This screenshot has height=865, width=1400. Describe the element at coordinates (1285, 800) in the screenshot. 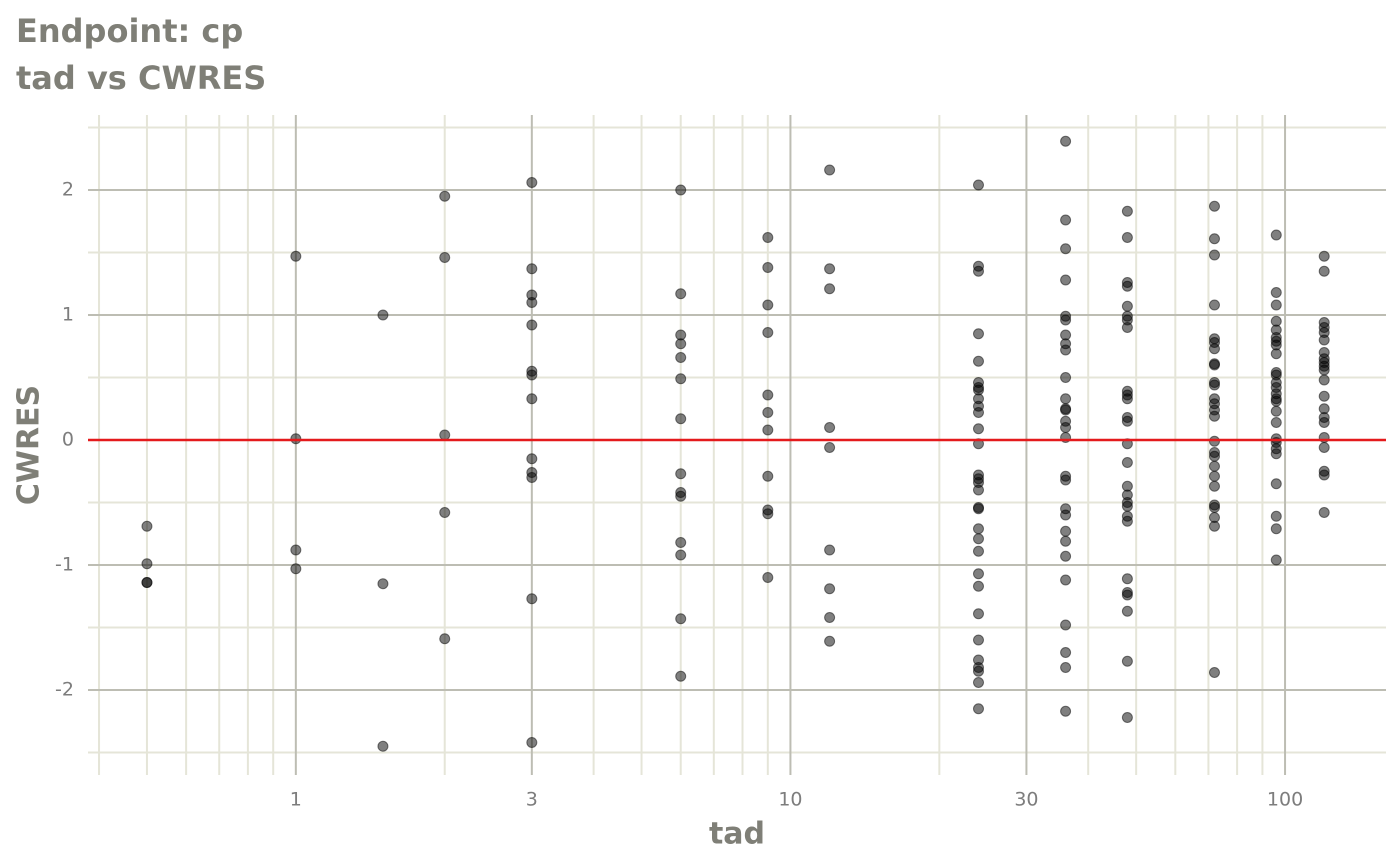

I see `x-tick-label: 100` at that location.